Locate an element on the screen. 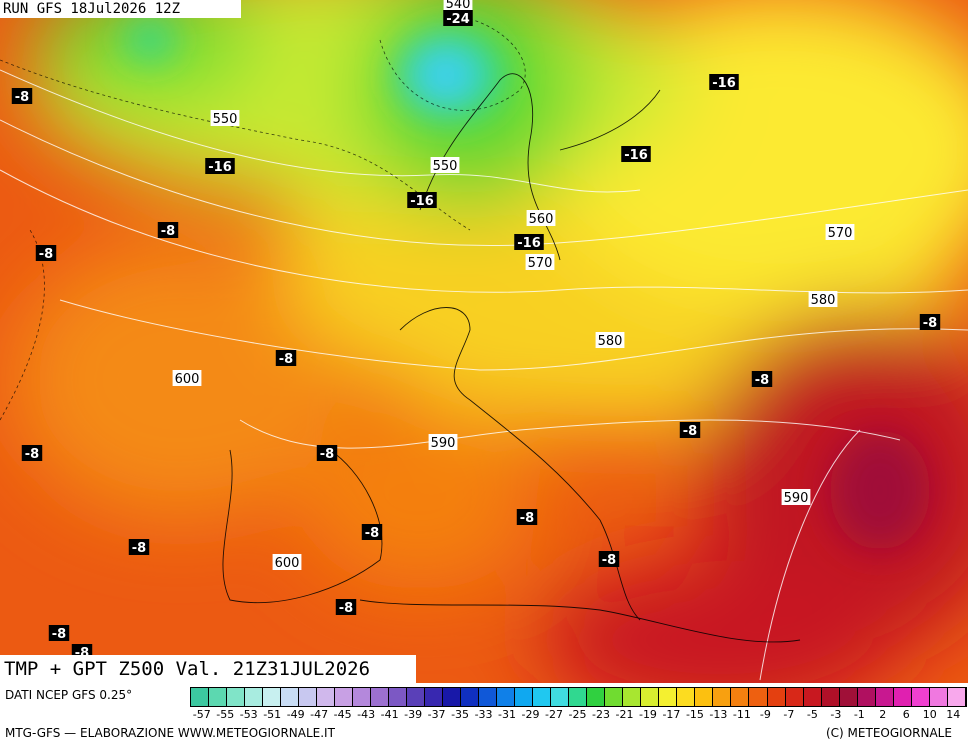  colorbar-tick: -39 is located at coordinates (413, 714).